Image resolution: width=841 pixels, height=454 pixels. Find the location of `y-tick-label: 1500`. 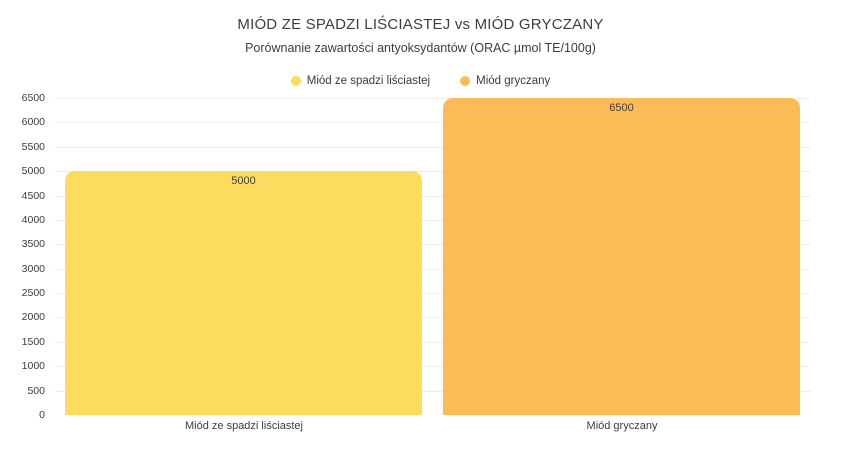

y-tick-label: 1500 is located at coordinates (33, 342).